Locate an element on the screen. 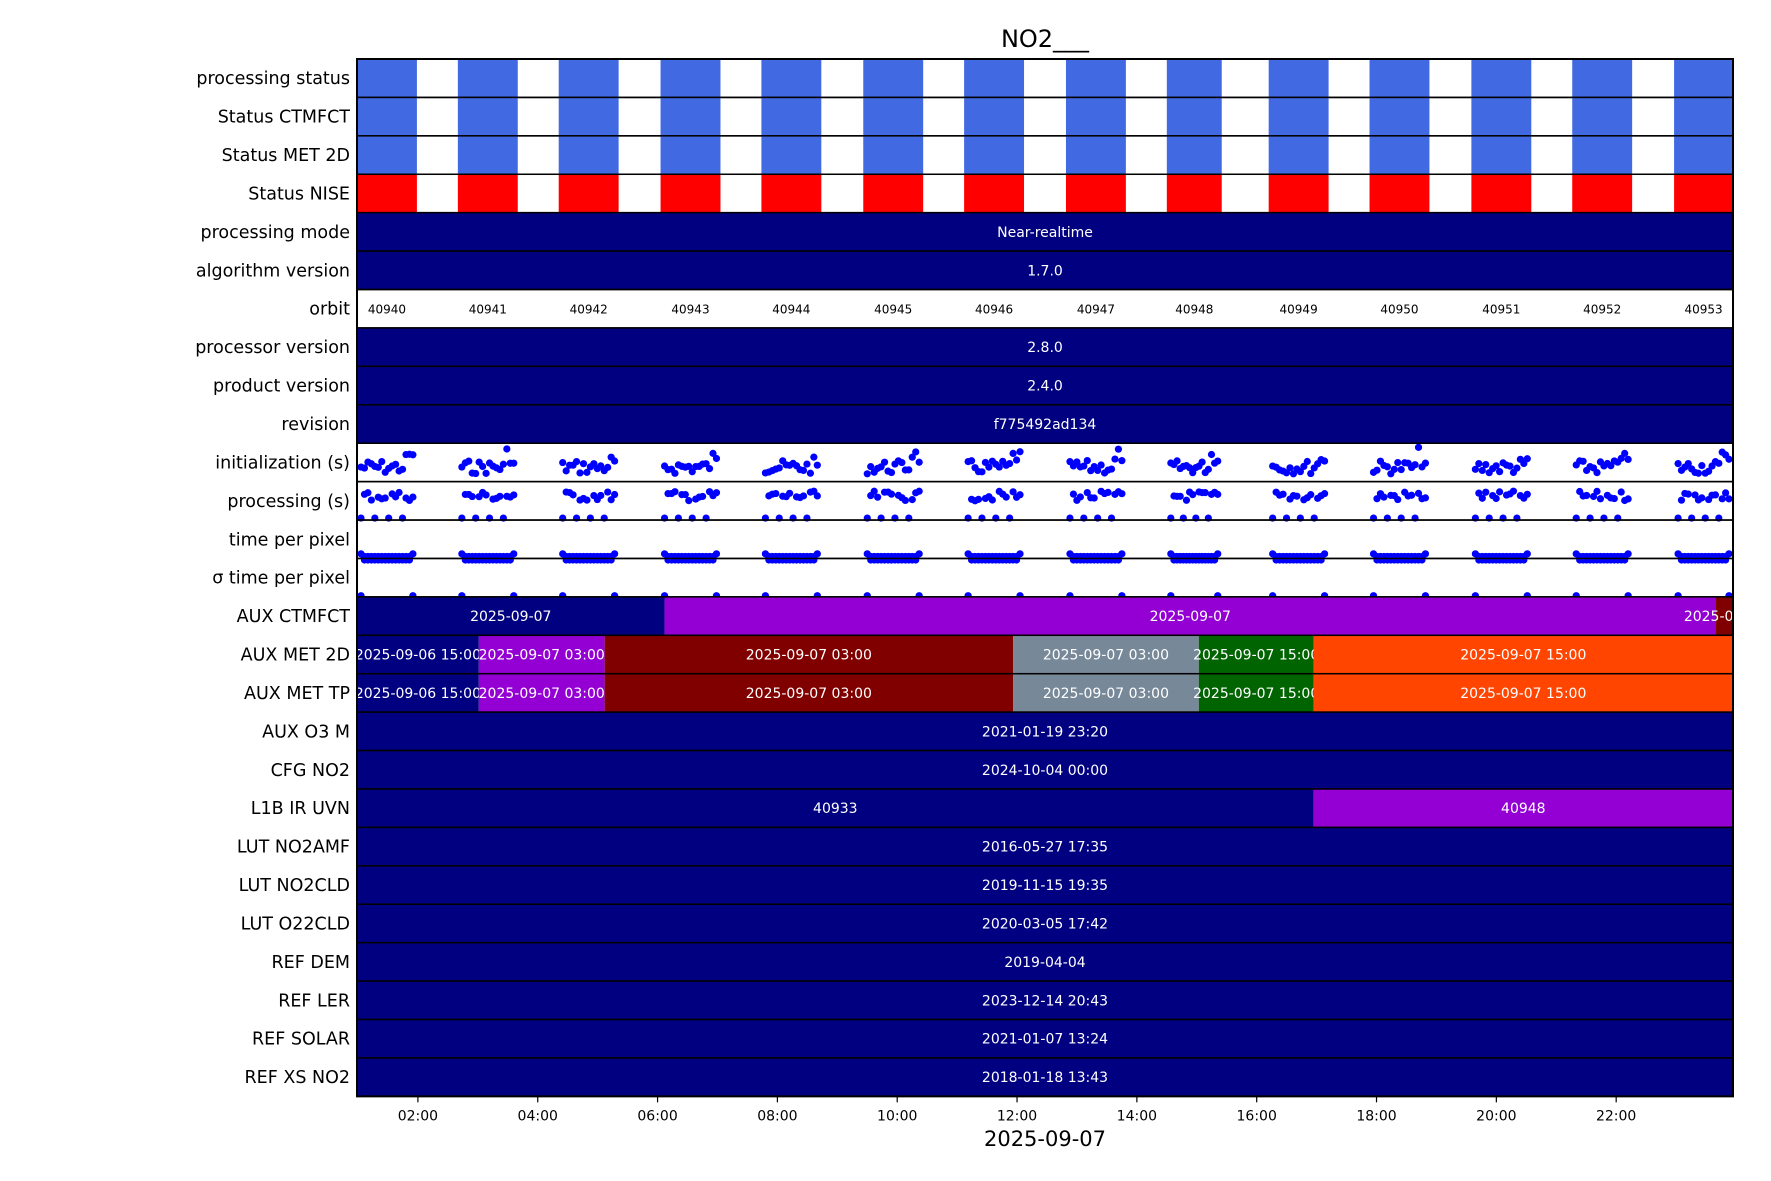 The image size is (1771, 1181). row-label: LUT O22CLD is located at coordinates (295, 924).